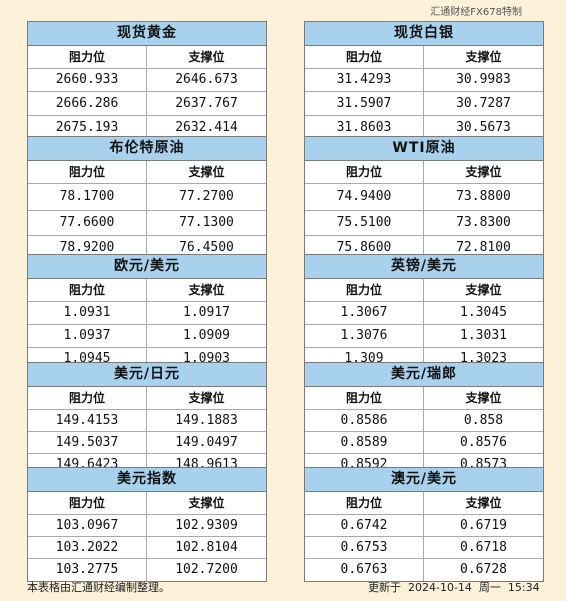 Image resolution: width=566 pixels, height=601 pixels. I want to click on section-title: 澳元/美元, so click(424, 480).